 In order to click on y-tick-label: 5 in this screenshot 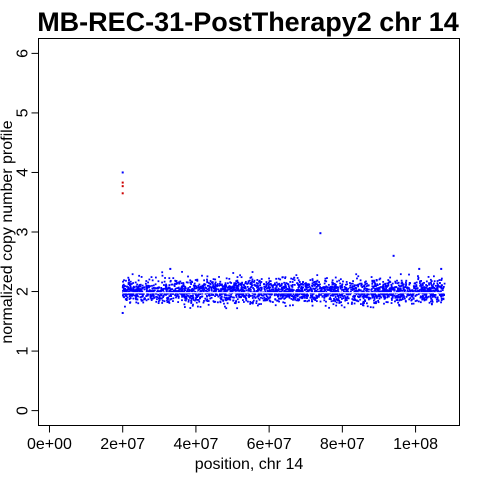, I will do `click(23, 112)`.